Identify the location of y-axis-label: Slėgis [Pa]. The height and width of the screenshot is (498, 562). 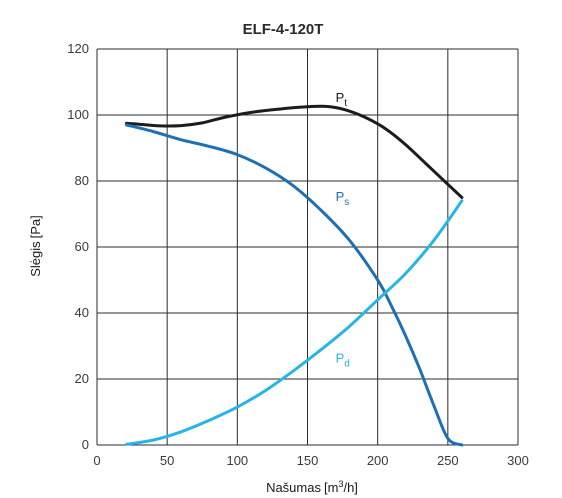
(35, 246).